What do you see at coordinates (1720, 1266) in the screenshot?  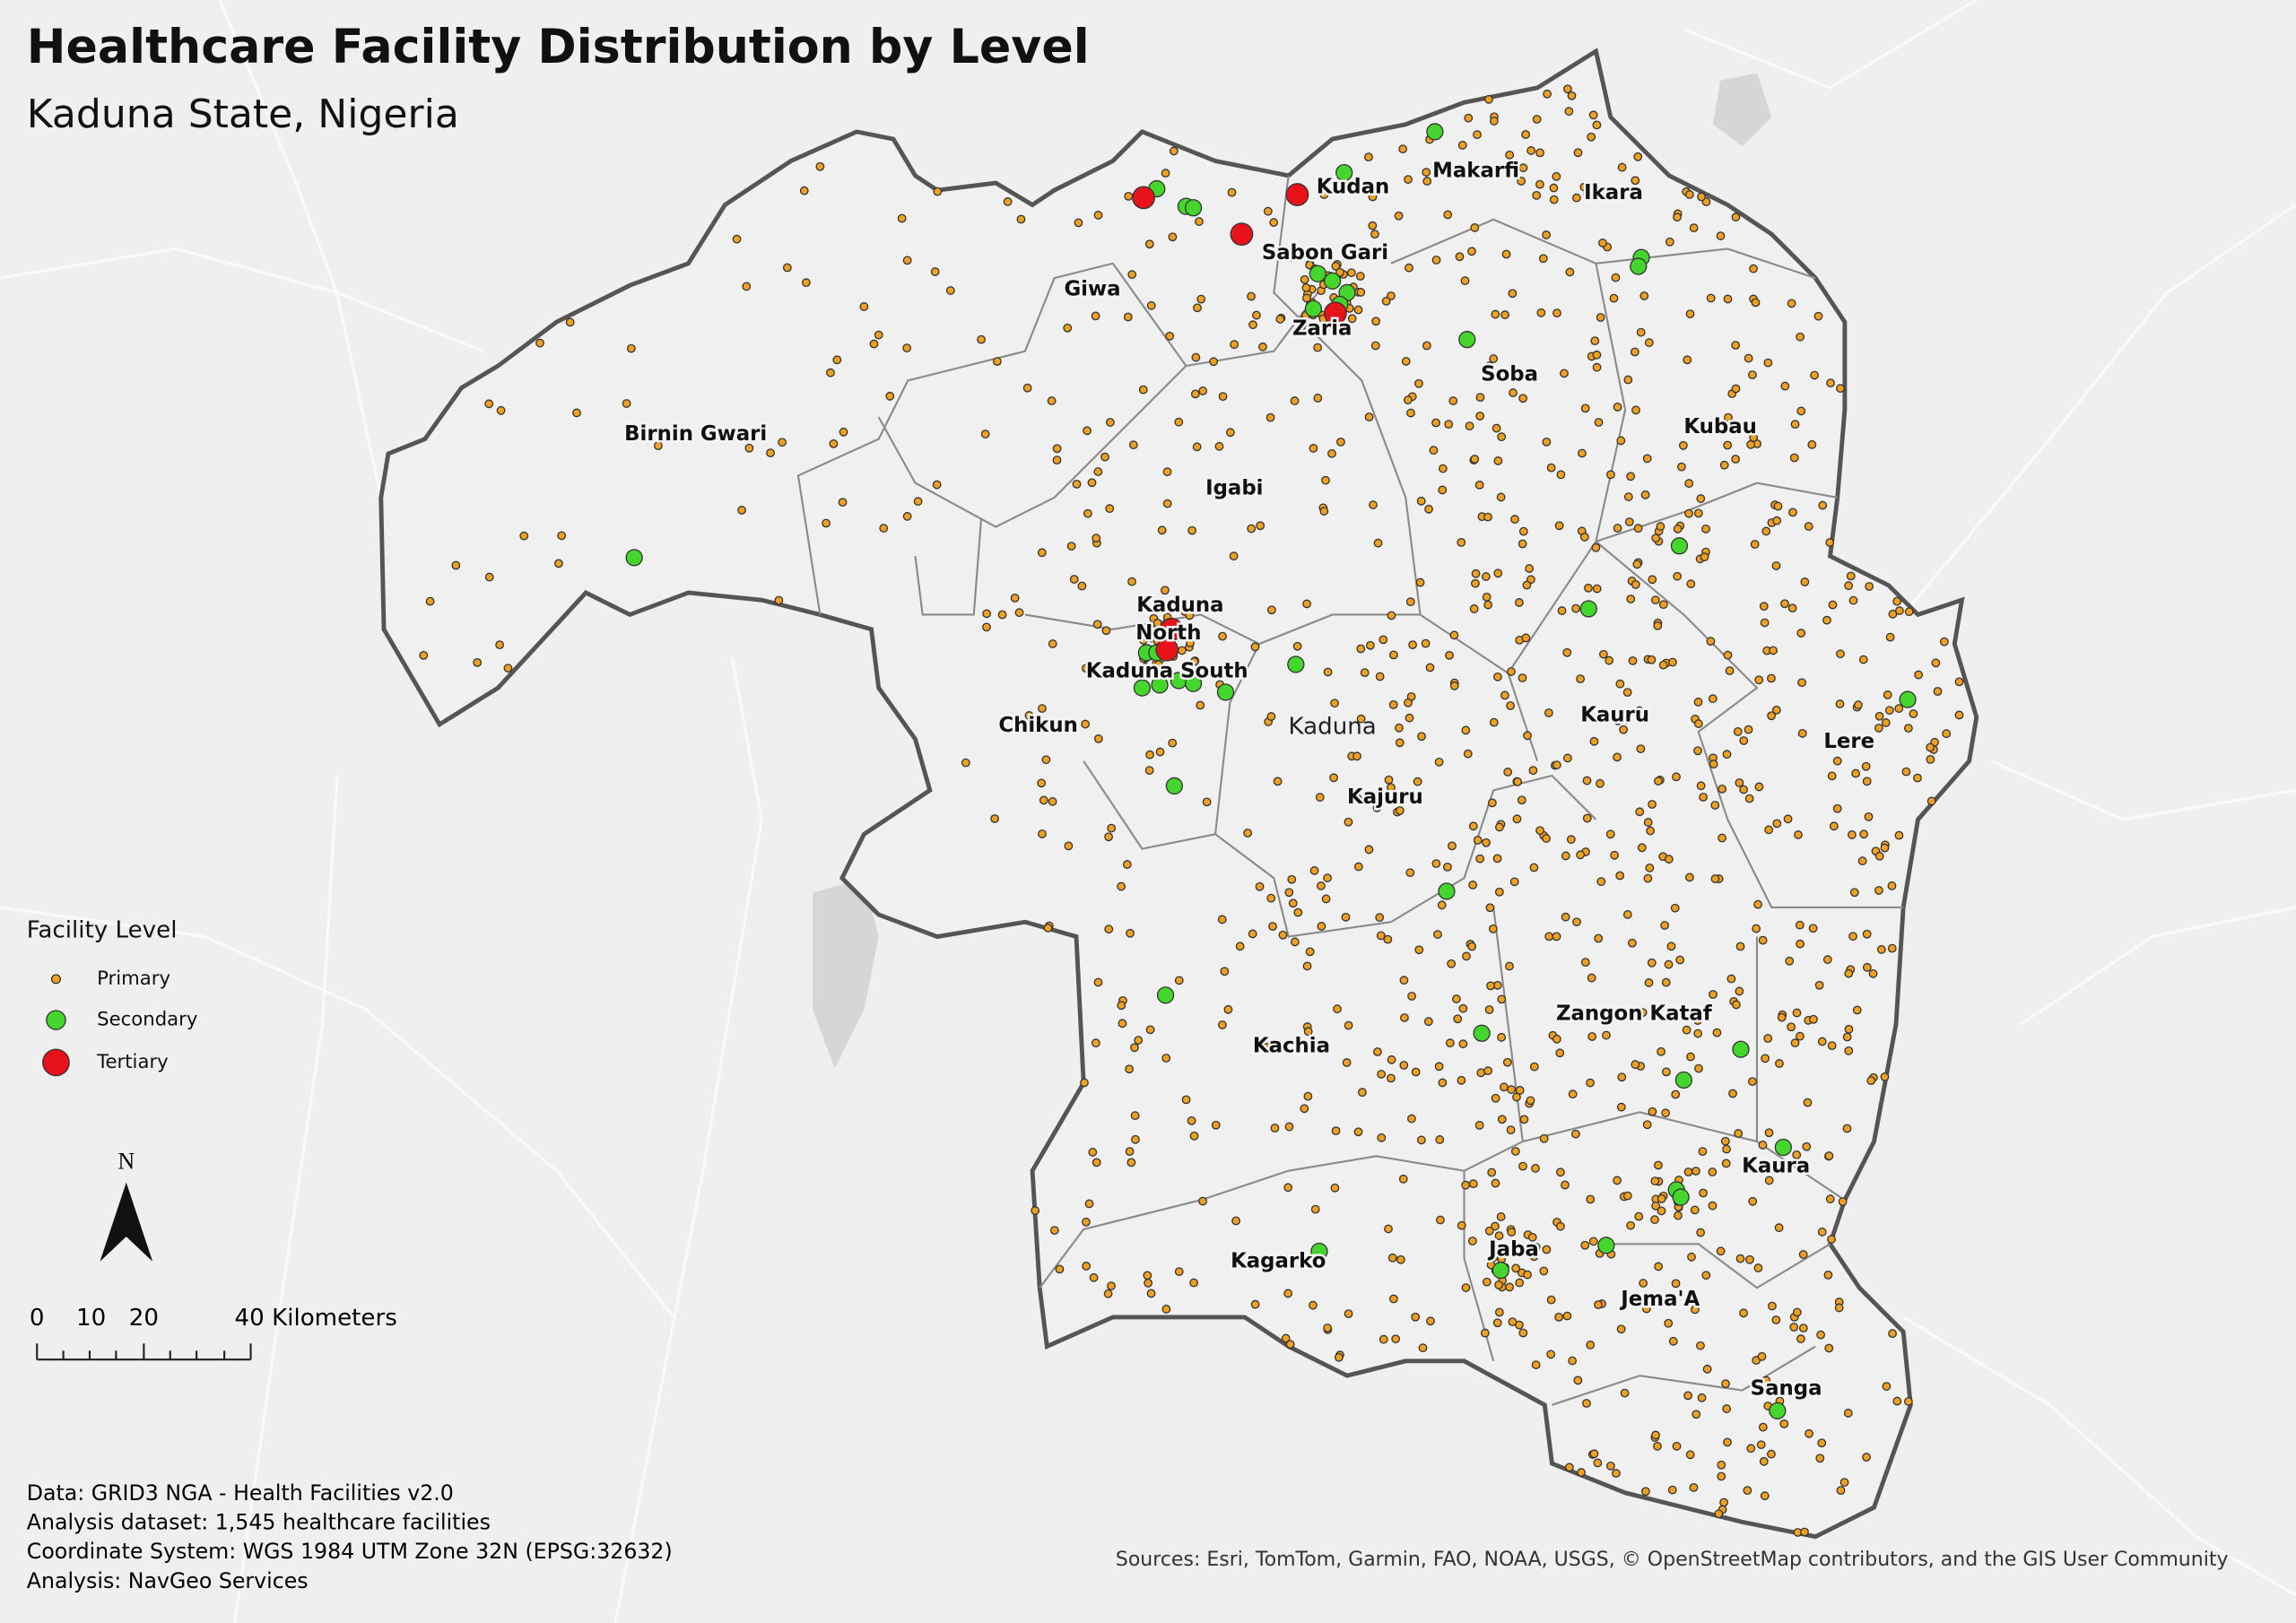 I see `lga-boundary` at bounding box center [1720, 1266].